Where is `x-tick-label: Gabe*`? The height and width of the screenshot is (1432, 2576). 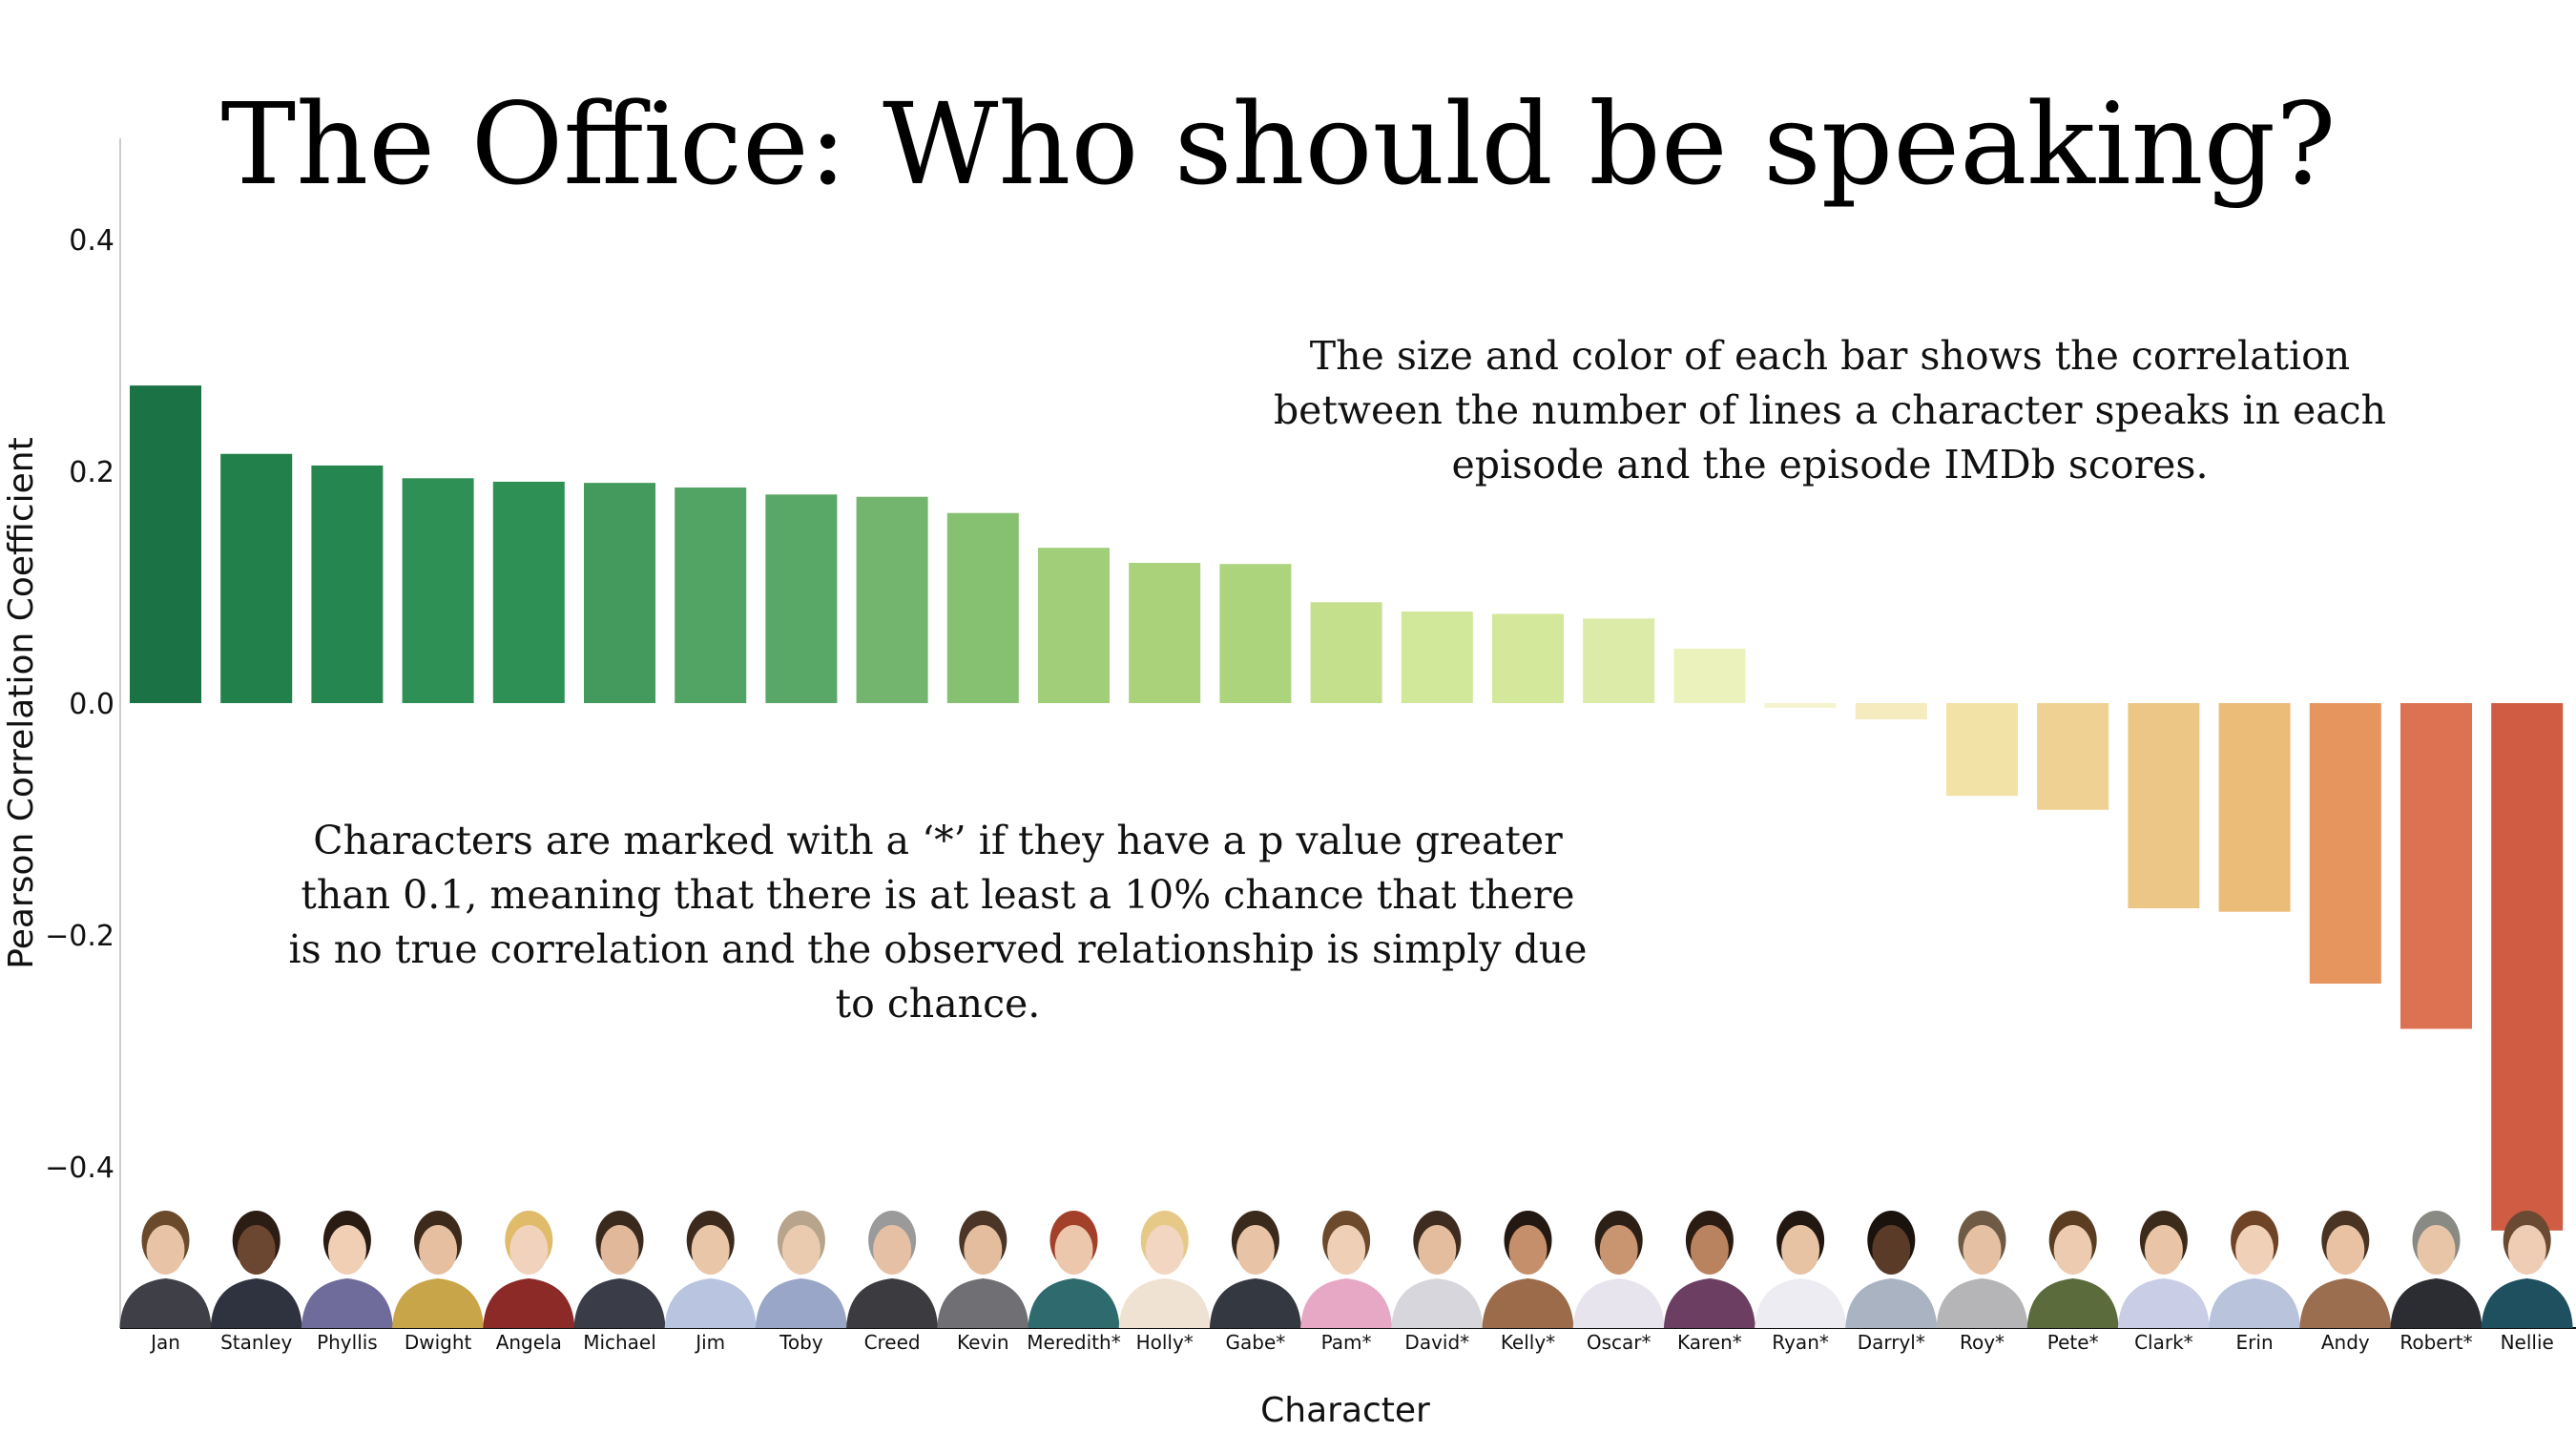
x-tick-label: Gabe* is located at coordinates (1256, 1342).